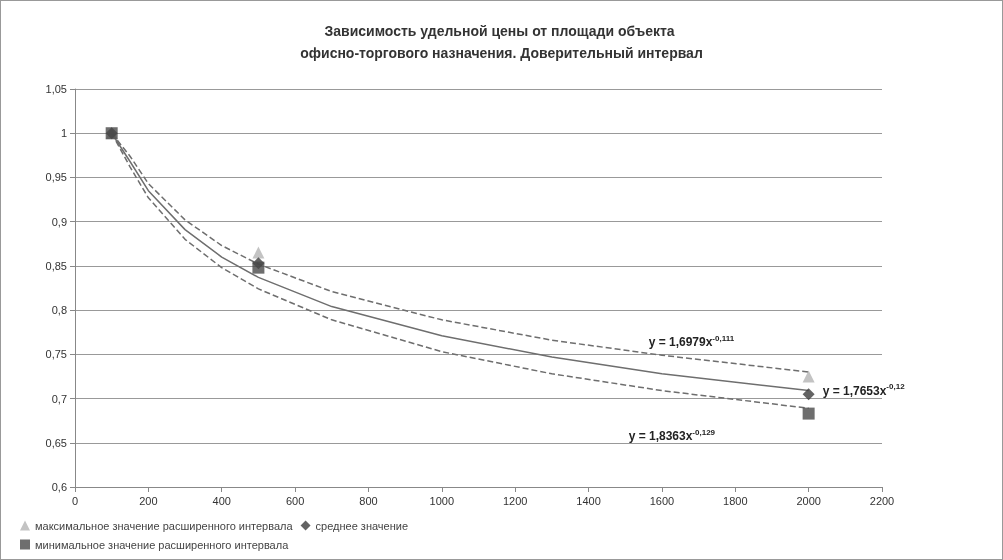 This screenshot has height=560, width=1003. What do you see at coordinates (221, 500) in the screenshot?
I see `x-tick-label: 400` at bounding box center [221, 500].